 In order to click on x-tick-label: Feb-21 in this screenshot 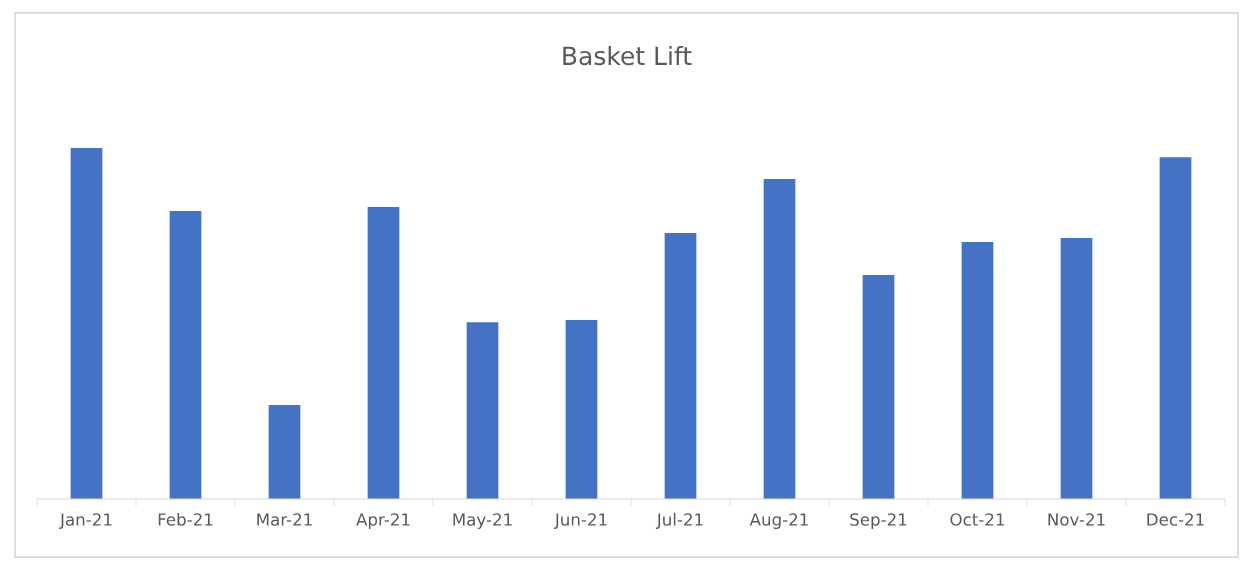, I will do `click(185, 519)`.